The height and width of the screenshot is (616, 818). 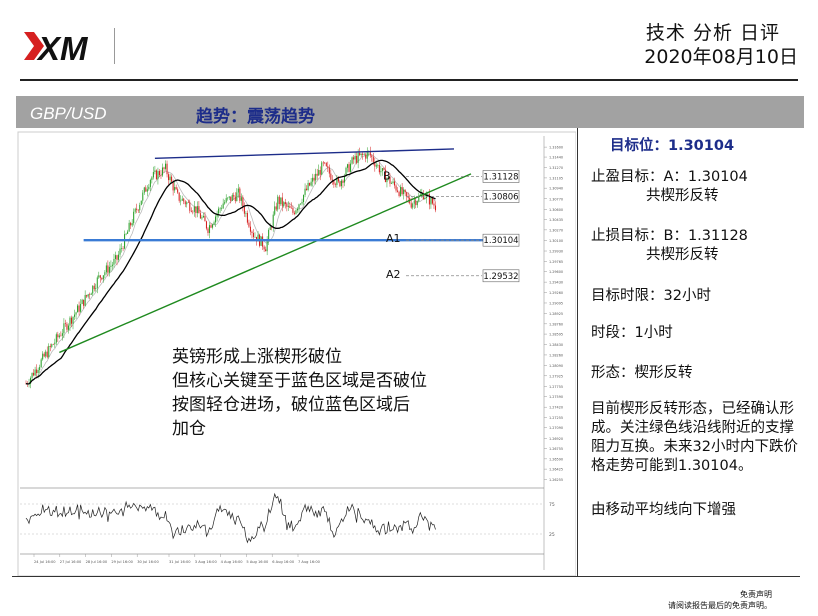 I want to click on x-tick-label: 5 Aug 16:00, so click(x=257, y=562).